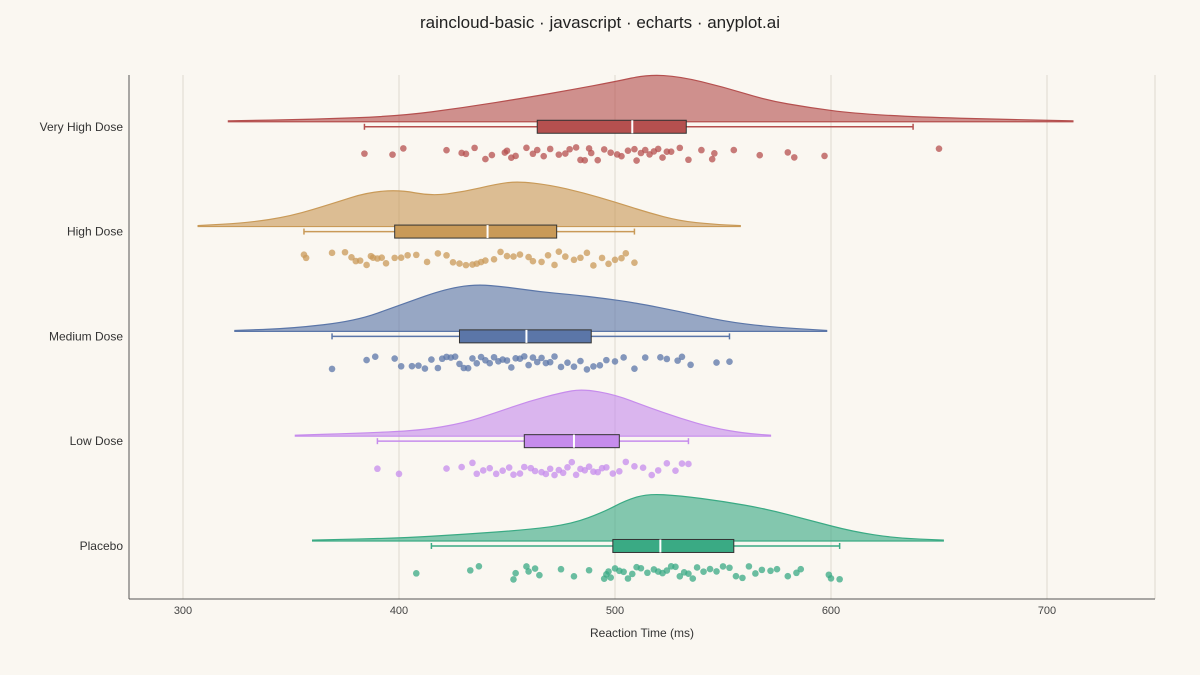 The image size is (1200, 675). I want to click on x-tick-label: 700, so click(1047, 611).